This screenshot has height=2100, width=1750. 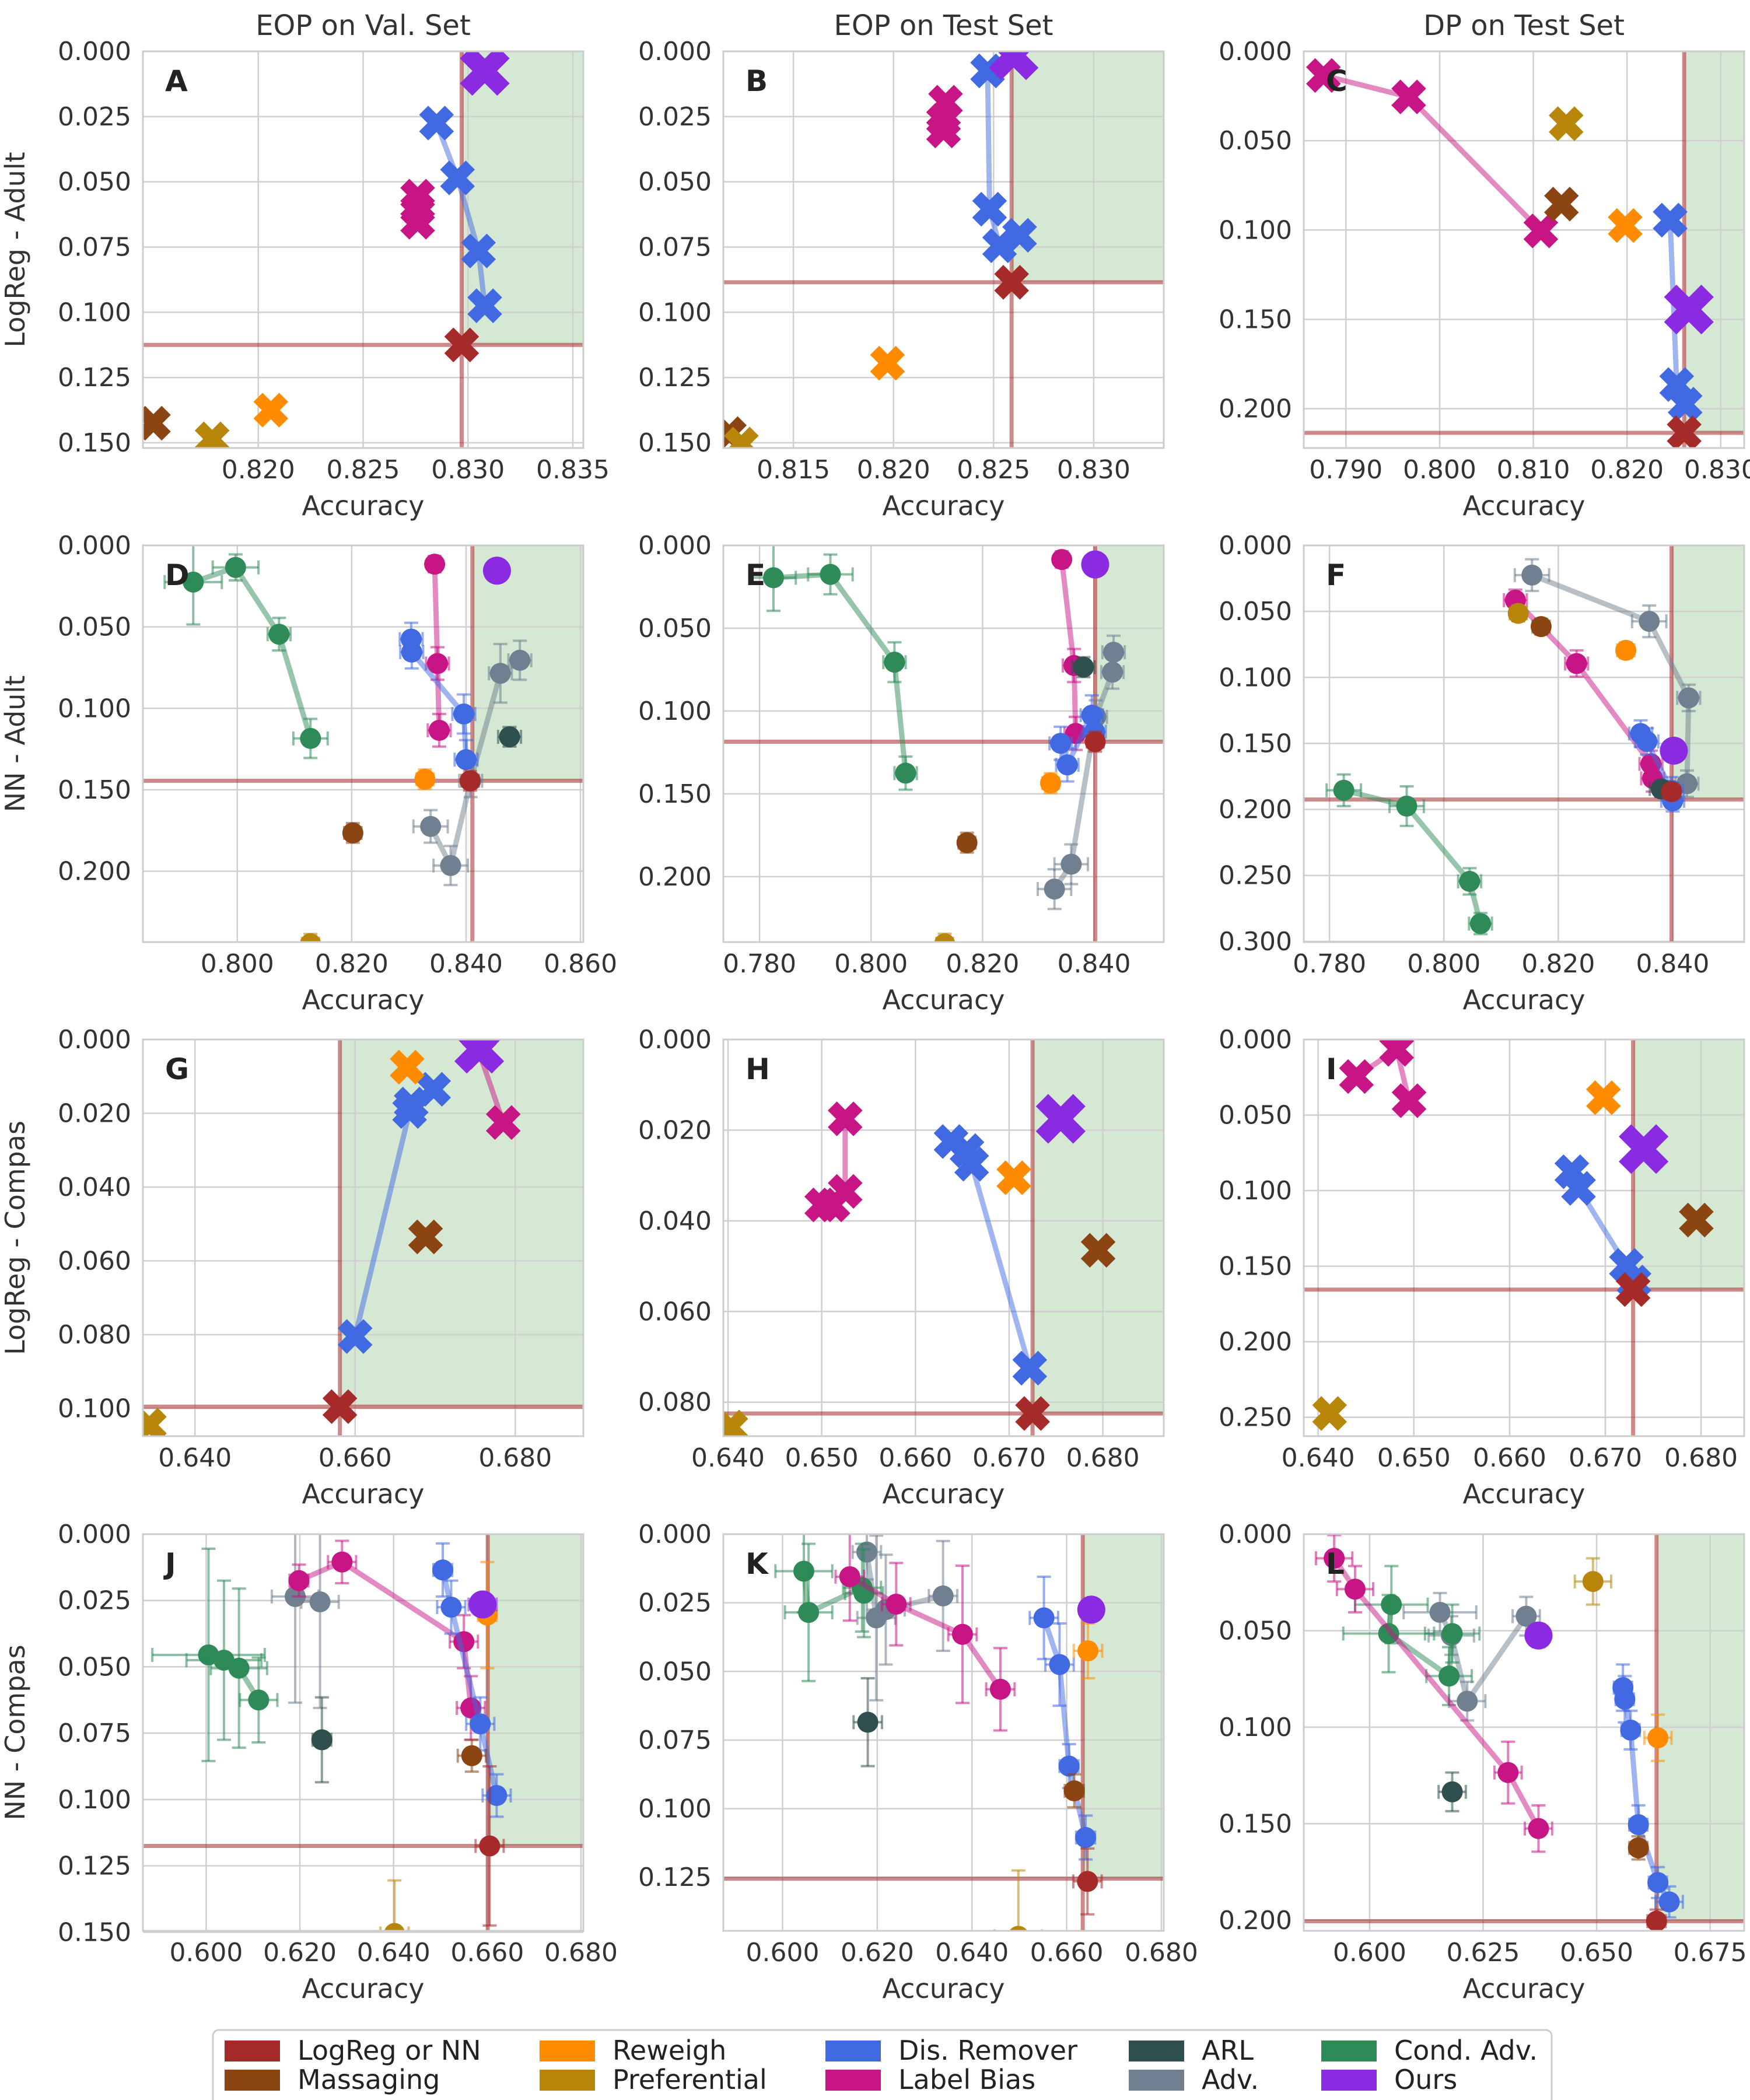 What do you see at coordinates (759, 964) in the screenshot?
I see `x-tick-label: 0.780` at bounding box center [759, 964].